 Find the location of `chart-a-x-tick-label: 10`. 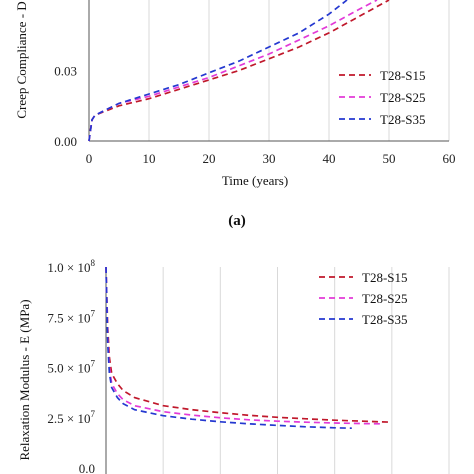

chart-a-x-tick-label: 10 is located at coordinates (149, 158).